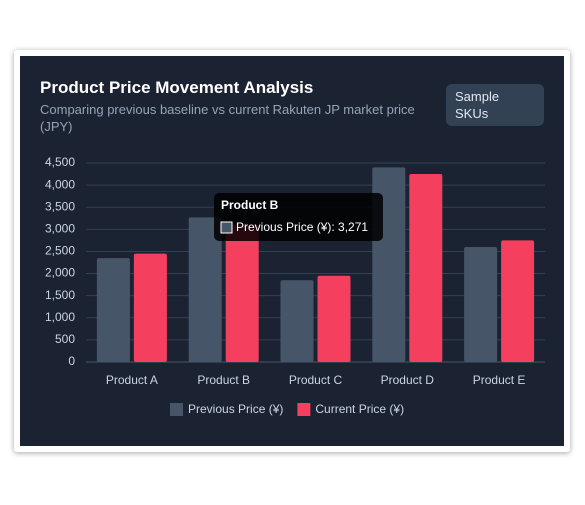 Image resolution: width=585 pixels, height=505 pixels. I want to click on legend-label: Previous Price (¥), so click(235, 409).